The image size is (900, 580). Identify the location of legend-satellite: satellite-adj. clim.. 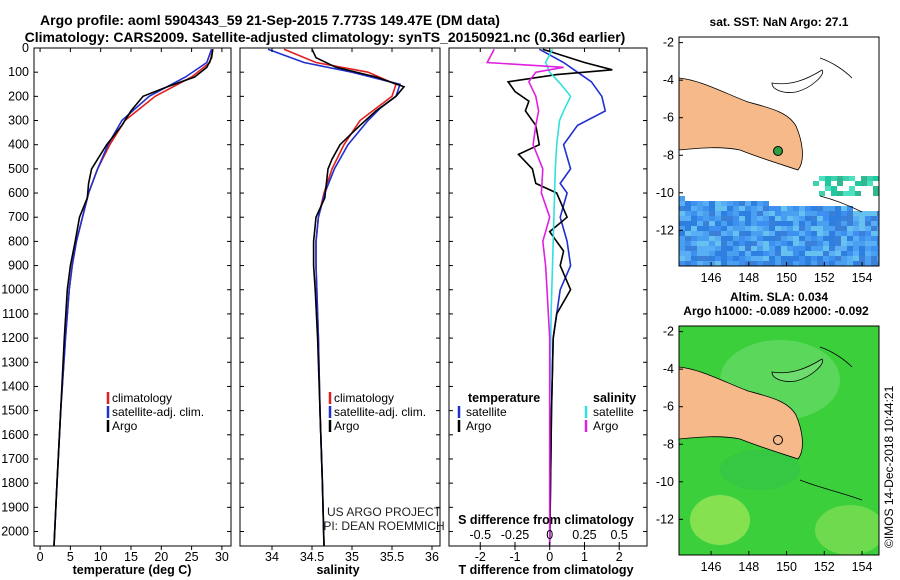
(380, 412).